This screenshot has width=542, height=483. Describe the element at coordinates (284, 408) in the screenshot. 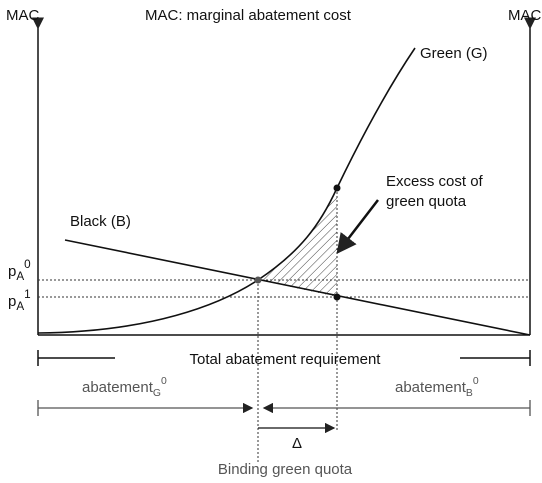

I see `split-bar` at that location.